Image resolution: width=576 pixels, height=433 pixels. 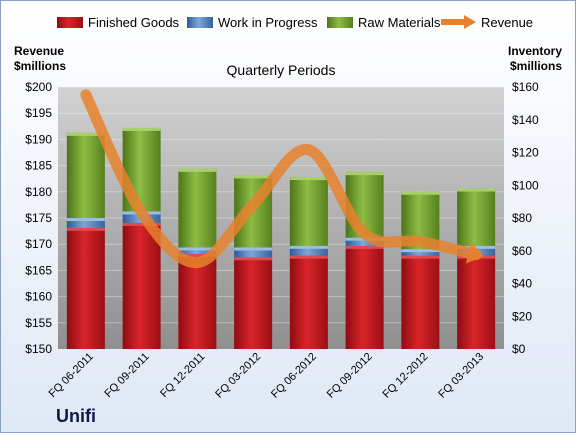 I want to click on right-axis-title-line1: Inventory, so click(x=535, y=51).